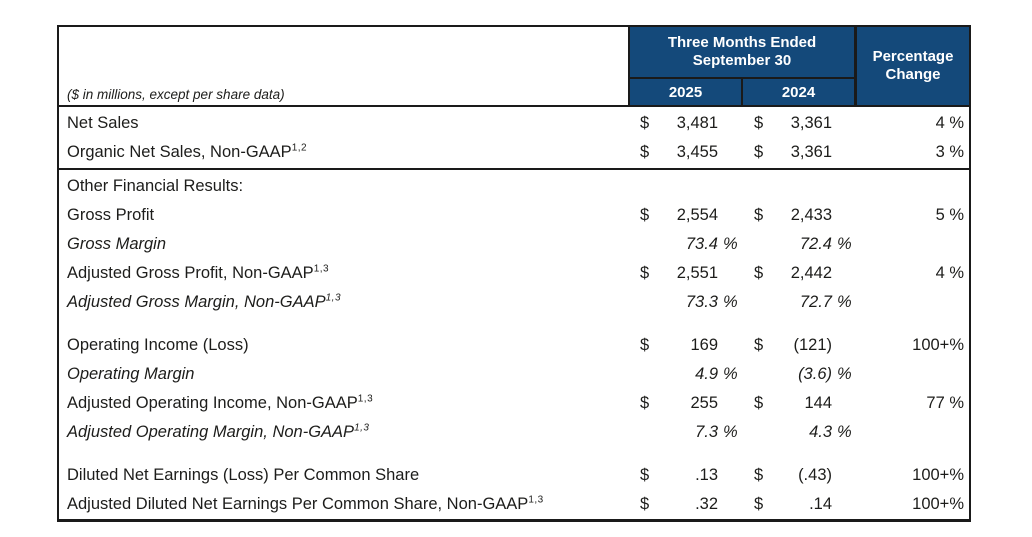 The image size is (1032, 537). What do you see at coordinates (697, 215) in the screenshot?
I see `value-2025: 2,554` at bounding box center [697, 215].